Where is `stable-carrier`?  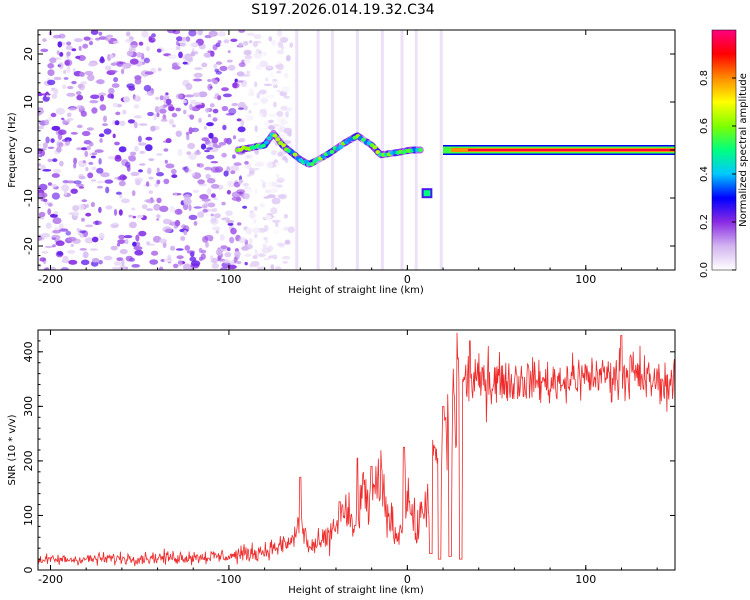 stable-carrier is located at coordinates (559, 150).